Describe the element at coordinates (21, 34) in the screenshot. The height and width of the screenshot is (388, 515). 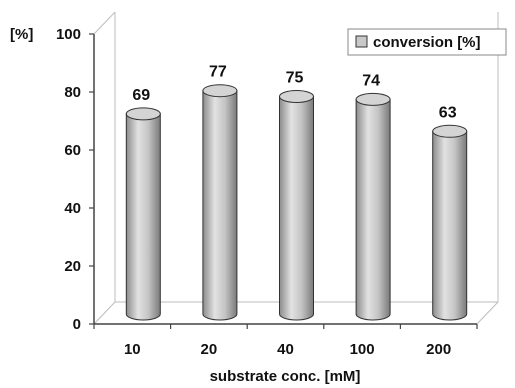
I see `y-axis-title: [%]` at that location.